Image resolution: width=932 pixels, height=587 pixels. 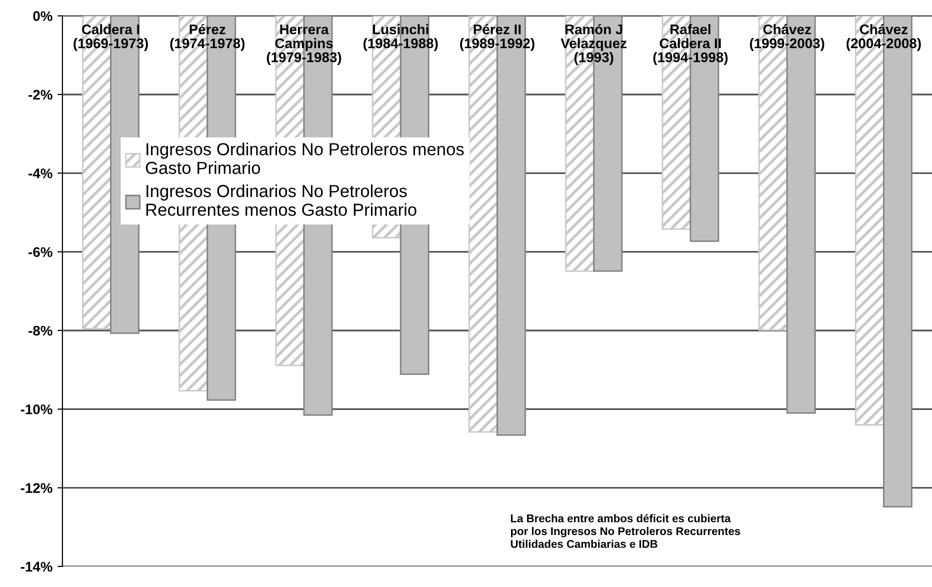 What do you see at coordinates (111, 38) in the screenshot?
I see `x-tick-label: Caldera I (1969-1973)` at bounding box center [111, 38].